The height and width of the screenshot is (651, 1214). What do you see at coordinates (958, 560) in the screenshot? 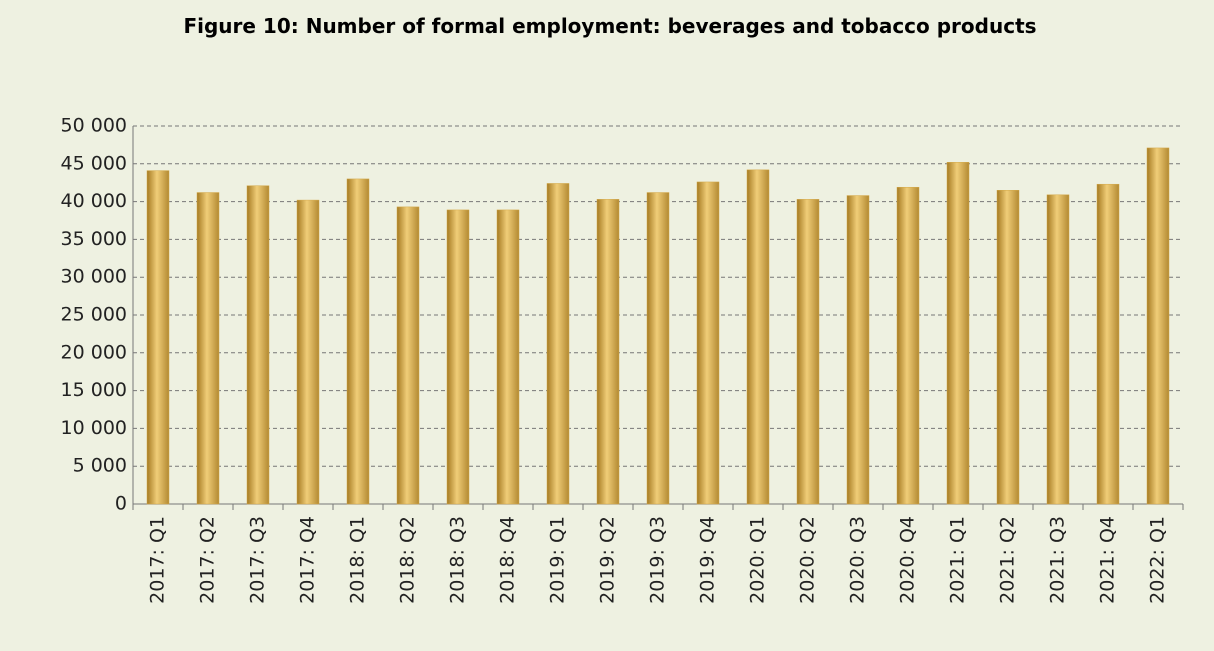
I see `x-tick-label: 2021: Q1` at bounding box center [958, 560].